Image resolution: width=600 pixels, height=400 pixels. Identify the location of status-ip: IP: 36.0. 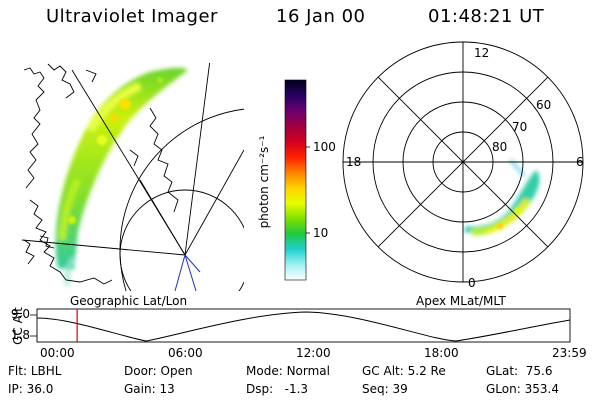
(30, 389).